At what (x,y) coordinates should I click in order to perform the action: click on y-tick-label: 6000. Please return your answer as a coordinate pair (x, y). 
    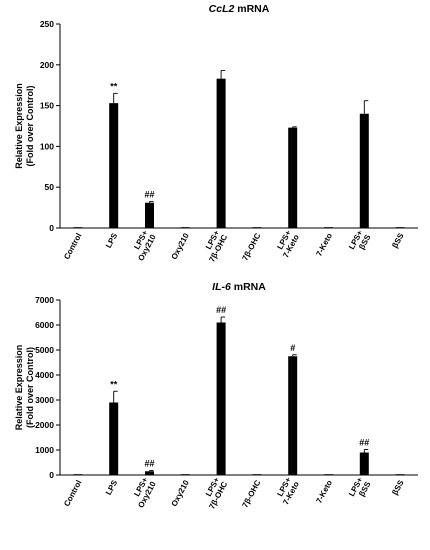
    Looking at the image, I should click on (44, 325).